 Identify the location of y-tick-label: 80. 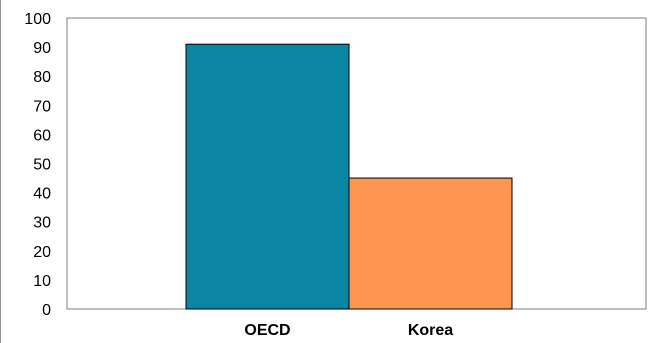
(42, 77).